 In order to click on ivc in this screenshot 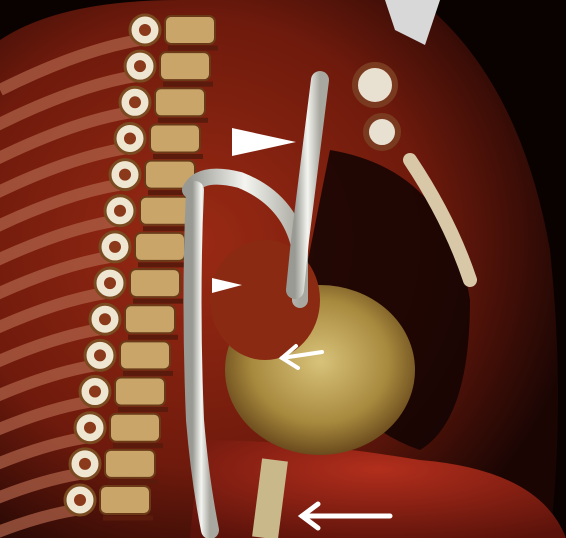, I will do `click(270, 498)`.